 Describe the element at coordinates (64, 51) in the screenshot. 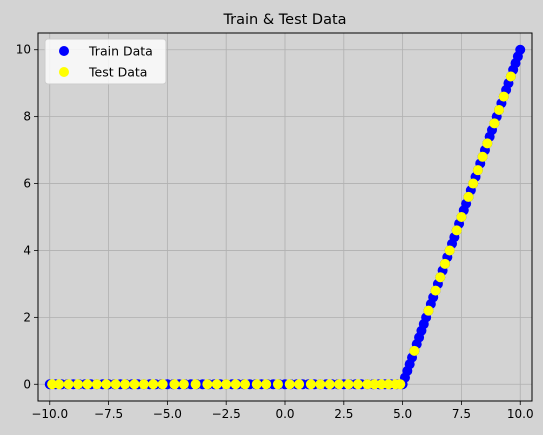

I see `legend-train-marker` at that location.